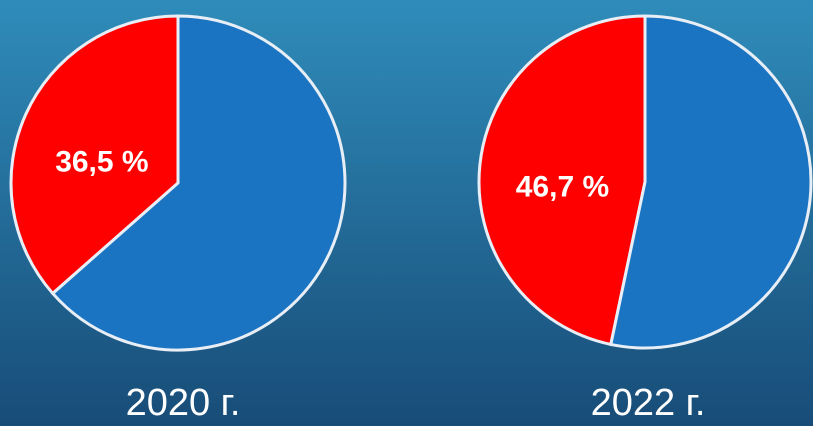  I want to click on chart-caption: 2022 г., so click(648, 403).